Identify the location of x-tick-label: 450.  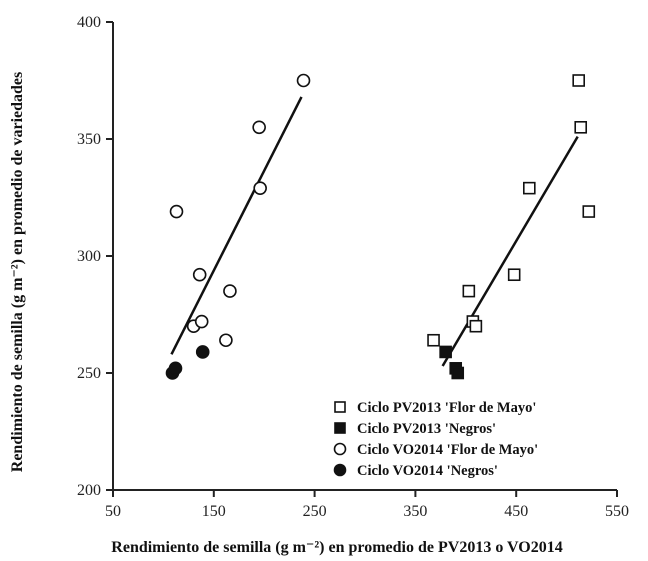
(516, 511).